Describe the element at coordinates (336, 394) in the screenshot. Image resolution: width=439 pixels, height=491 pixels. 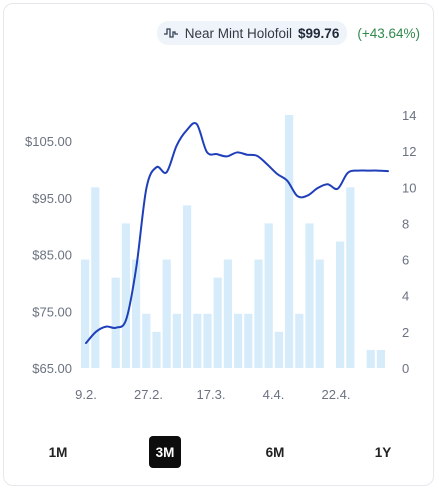
I see `x-tick-label: 22.4.` at that location.